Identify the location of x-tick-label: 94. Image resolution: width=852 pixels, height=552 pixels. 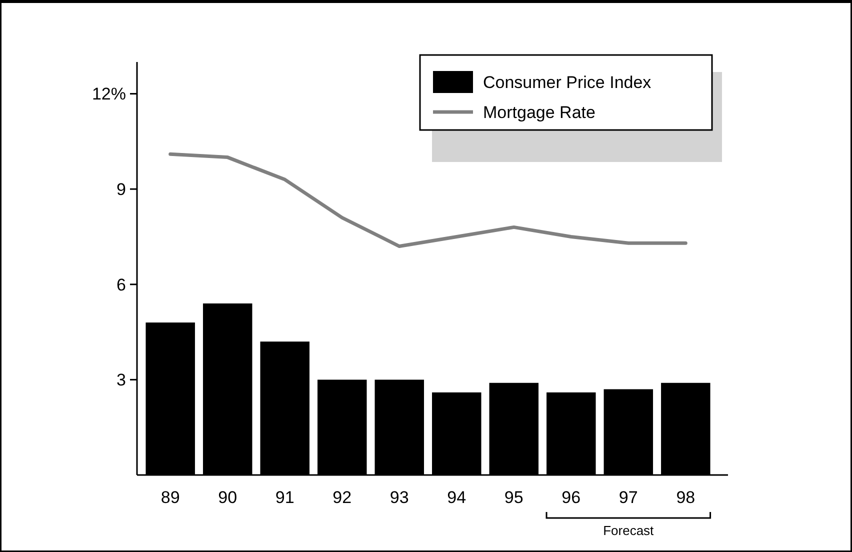
(456, 497).